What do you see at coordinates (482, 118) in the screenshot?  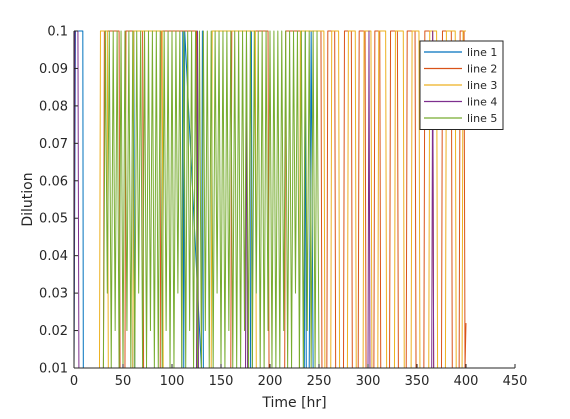 I see `legend-label-5: line 5` at bounding box center [482, 118].